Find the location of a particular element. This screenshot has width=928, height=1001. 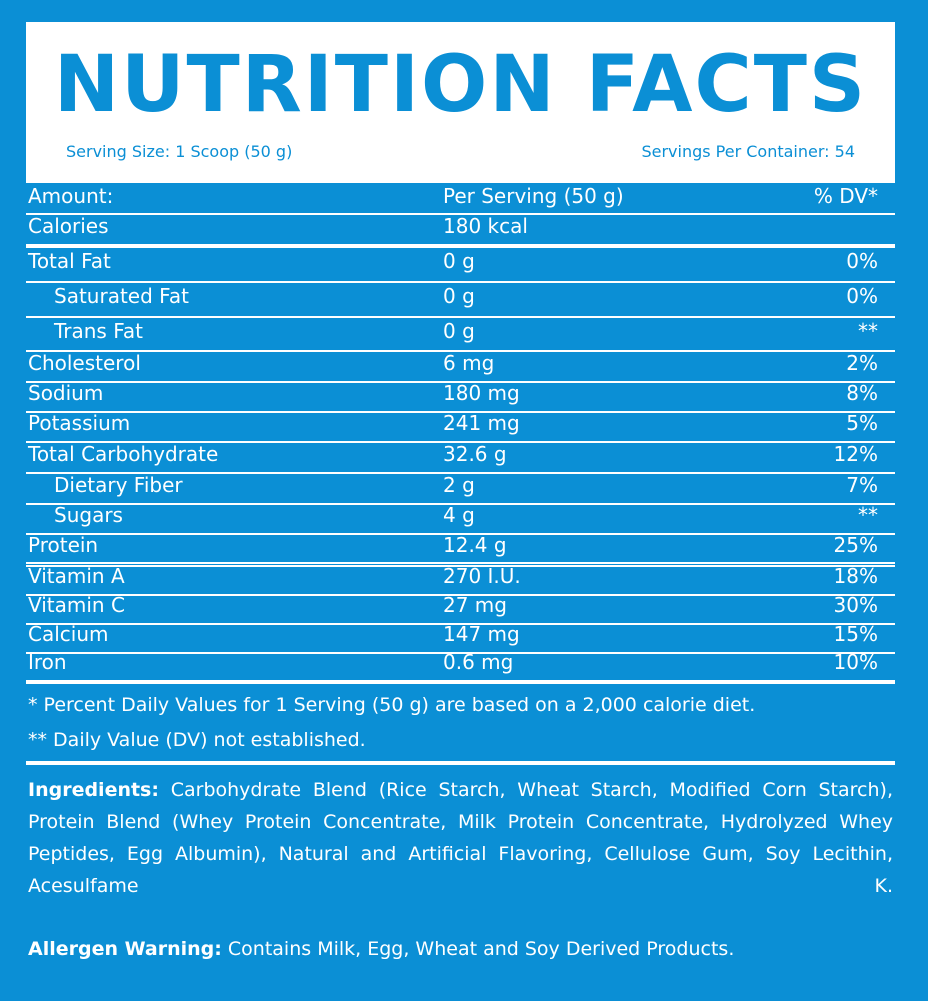

row-label: Calcium is located at coordinates (68, 634).